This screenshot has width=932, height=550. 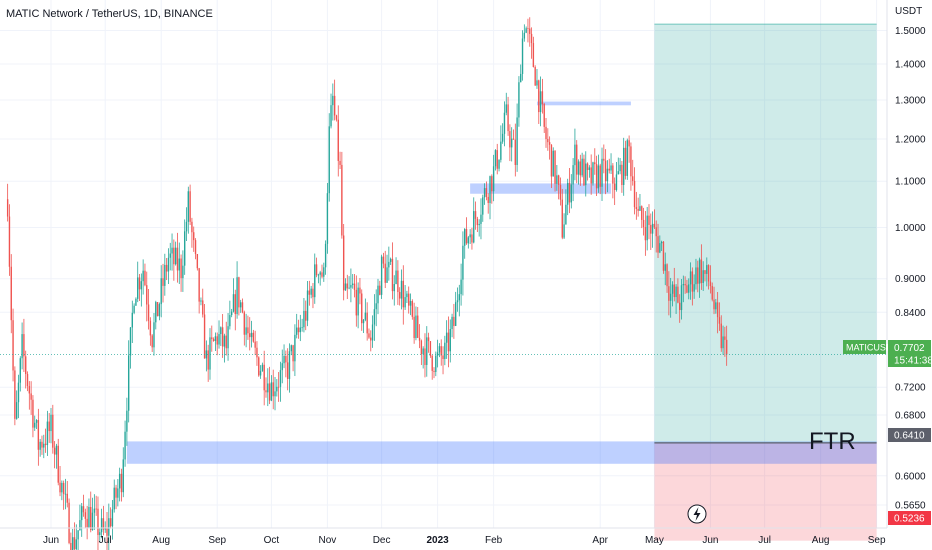 What do you see at coordinates (697, 514) in the screenshot?
I see `lightning-icon` at bounding box center [697, 514].